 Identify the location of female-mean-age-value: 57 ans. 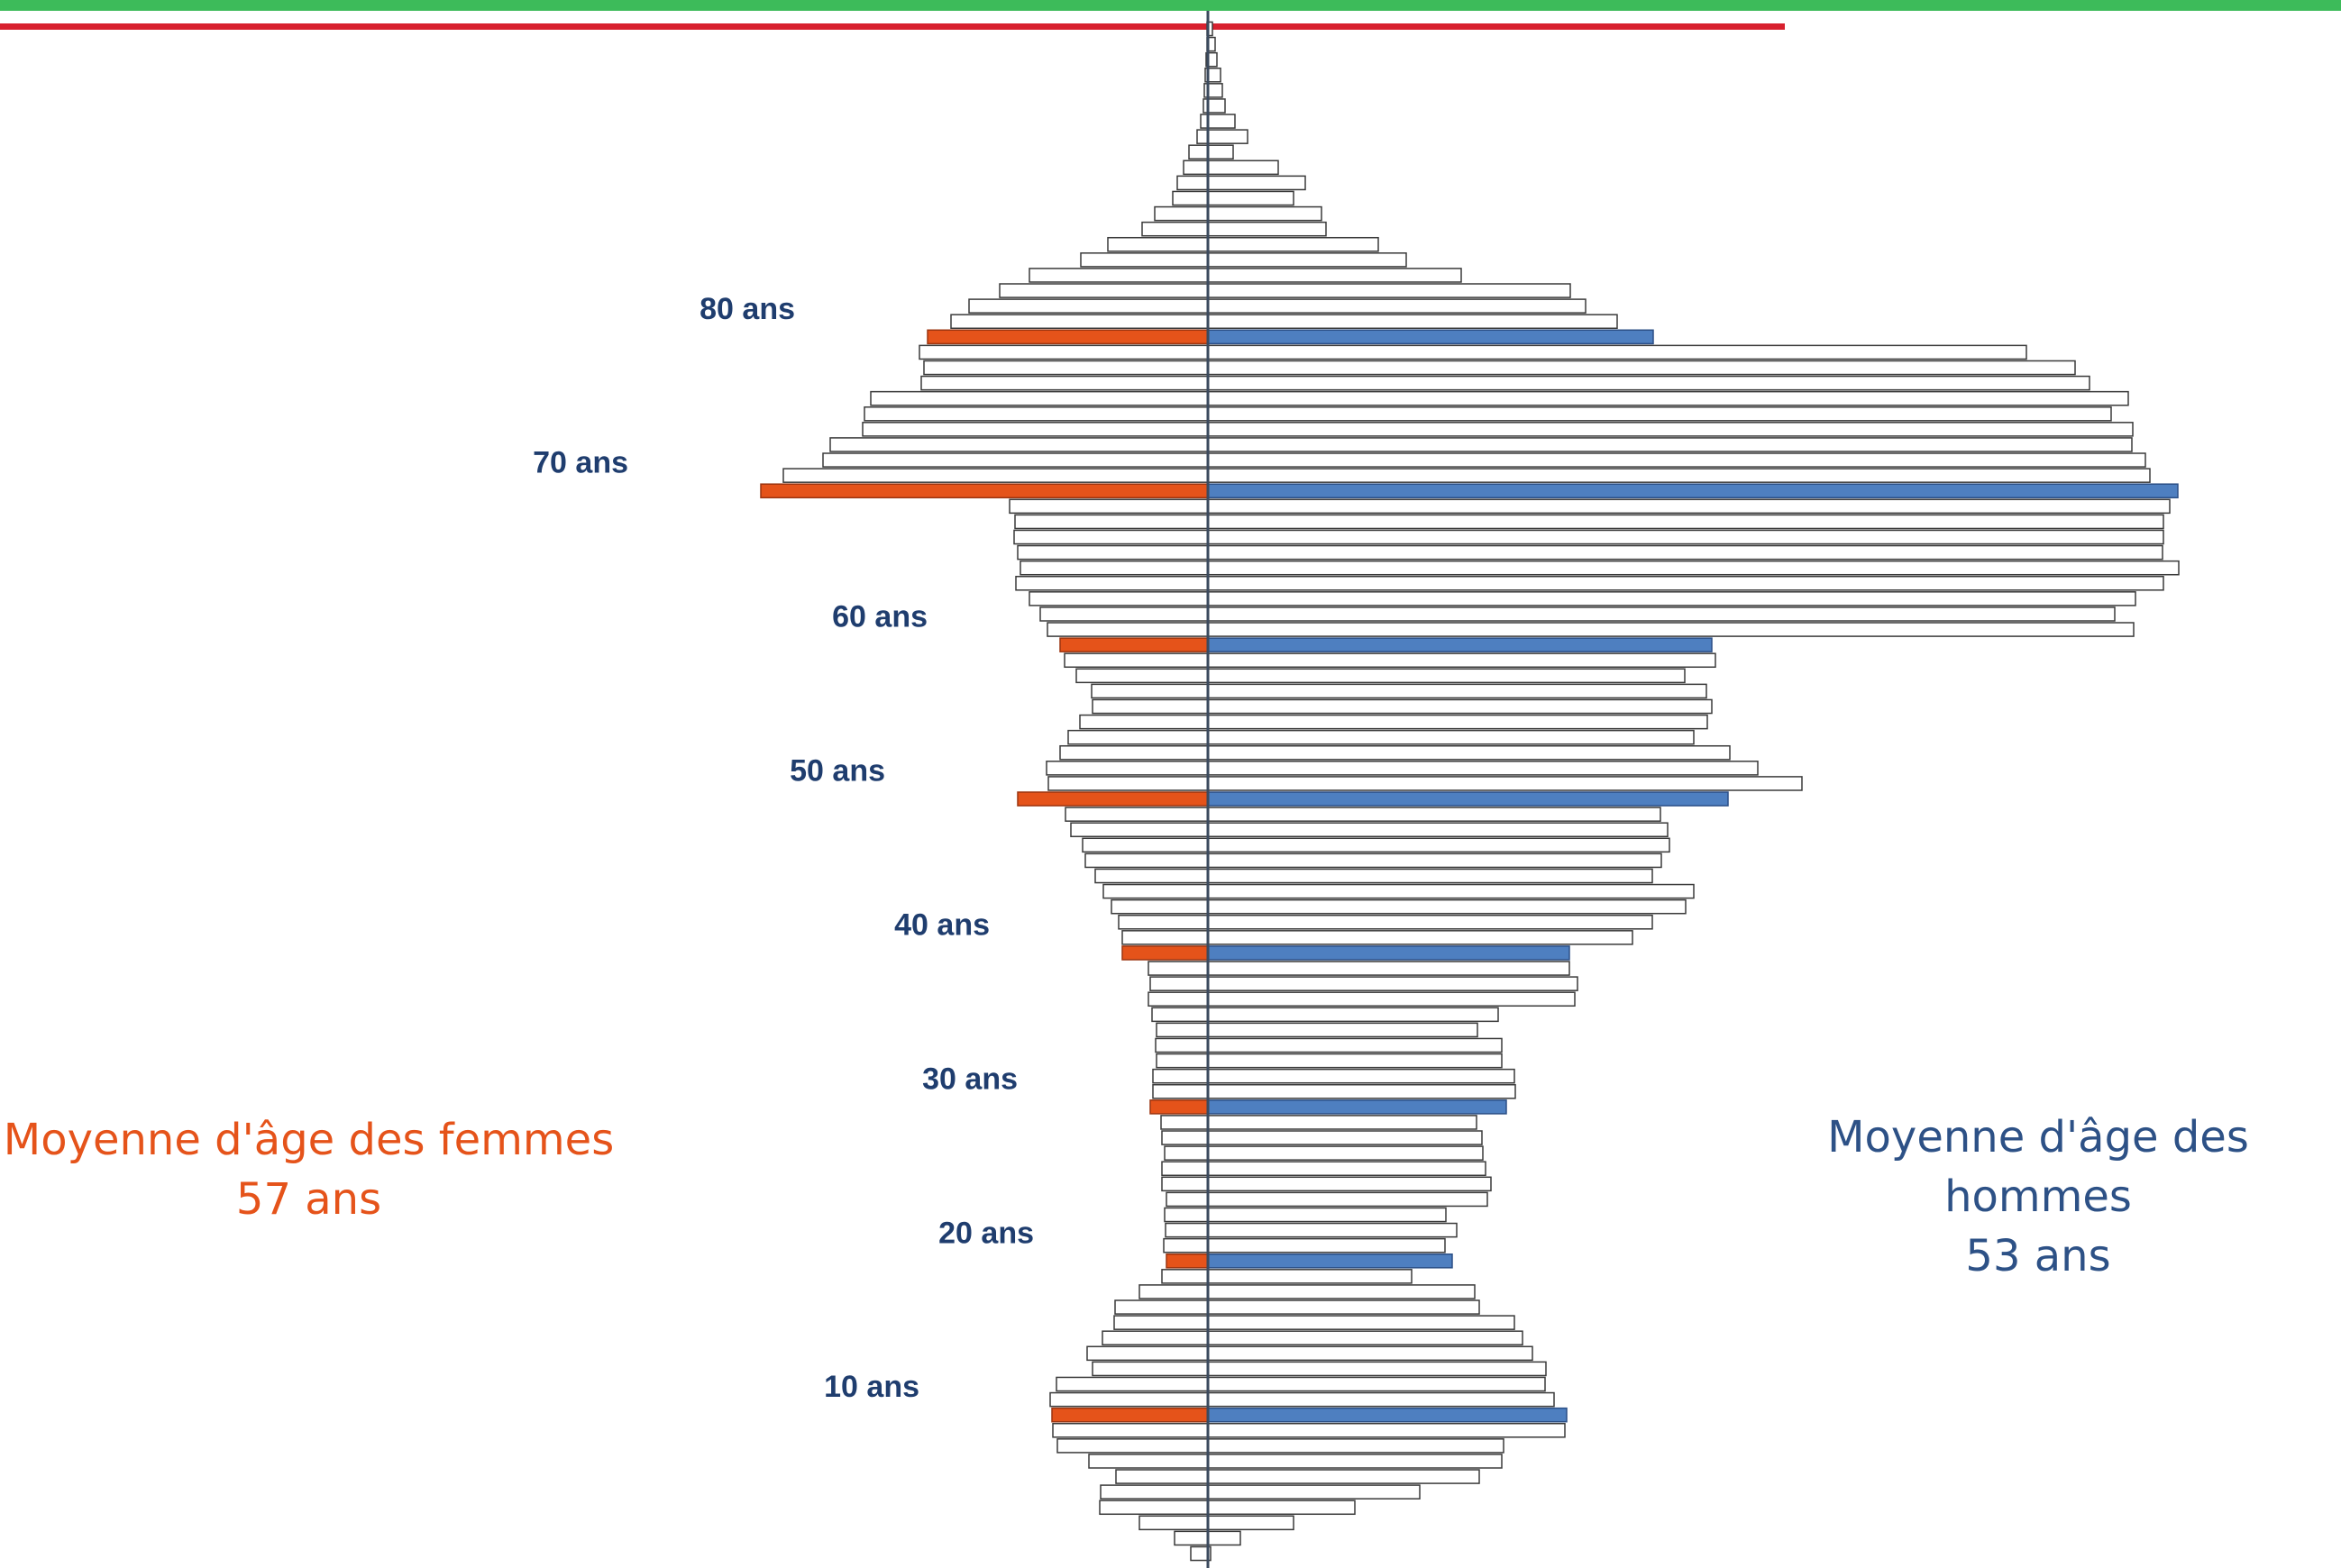
(308, 1199).